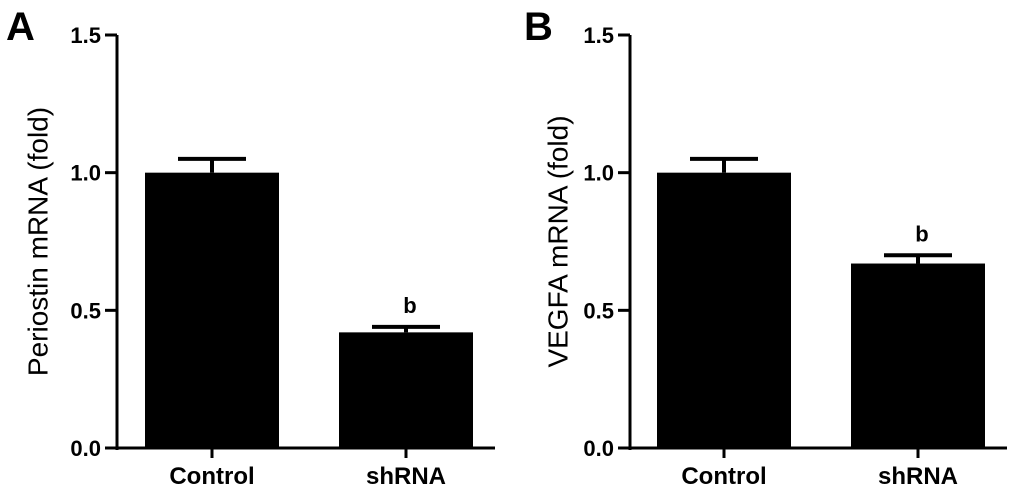 The height and width of the screenshot is (497, 1028). What do you see at coordinates (557, 241) in the screenshot?
I see `y-axis-title: VEGFA mRNA (fold)` at bounding box center [557, 241].